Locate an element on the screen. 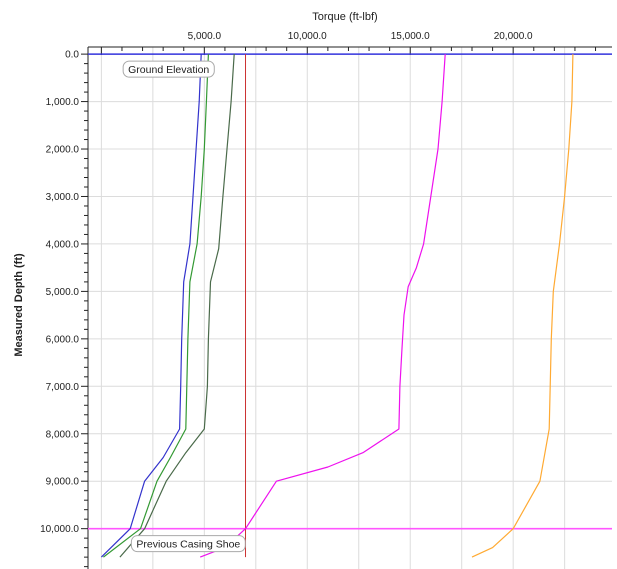  y-tick-label: 1,000.0 is located at coordinates (63, 102).